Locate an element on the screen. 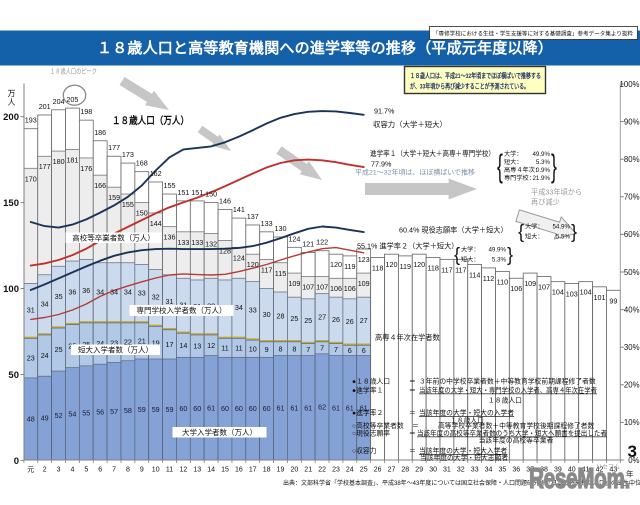 This screenshot has width=640, height=505. svg-text: 186 is located at coordinates (100, 132).